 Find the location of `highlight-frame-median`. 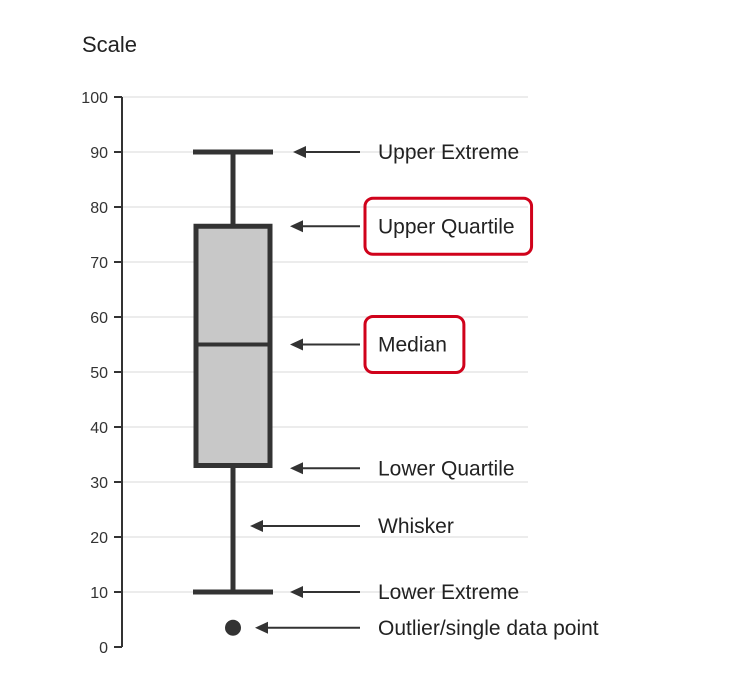

highlight-frame-median is located at coordinates (414, 344).